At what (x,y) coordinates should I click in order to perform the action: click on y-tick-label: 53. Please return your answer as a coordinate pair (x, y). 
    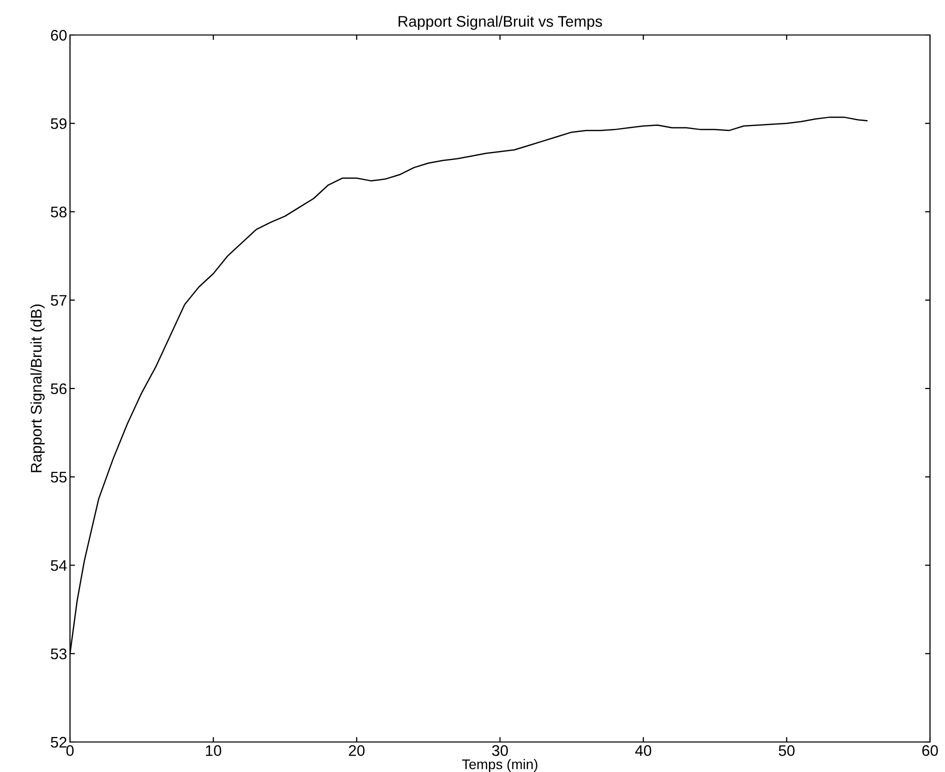
    Looking at the image, I should click on (58, 654).